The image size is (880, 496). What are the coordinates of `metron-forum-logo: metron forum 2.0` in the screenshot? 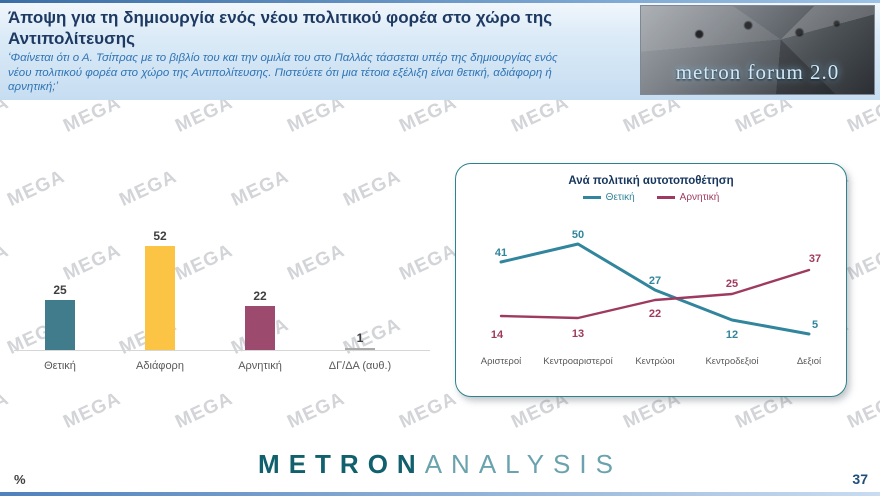 It's located at (757, 50).